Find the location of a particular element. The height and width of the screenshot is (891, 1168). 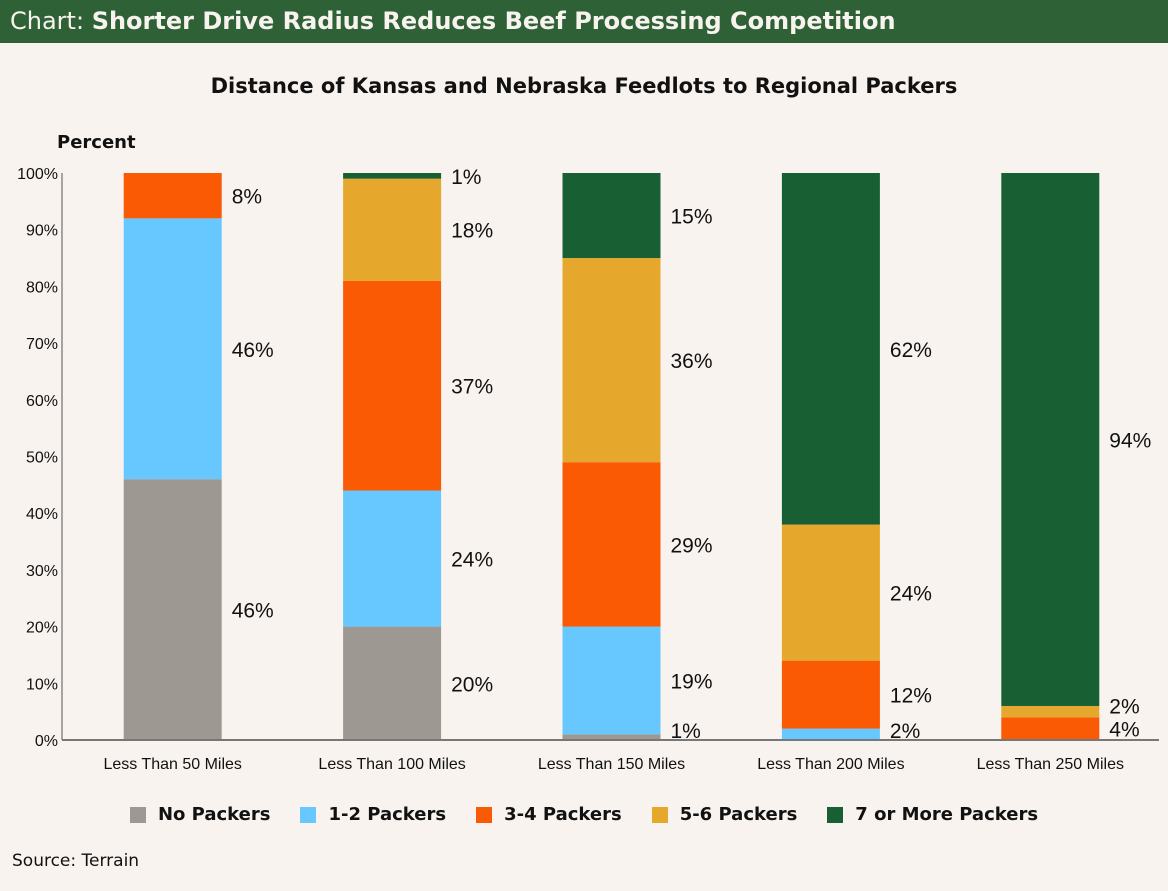

y-tick-label: 40% is located at coordinates (42, 514).